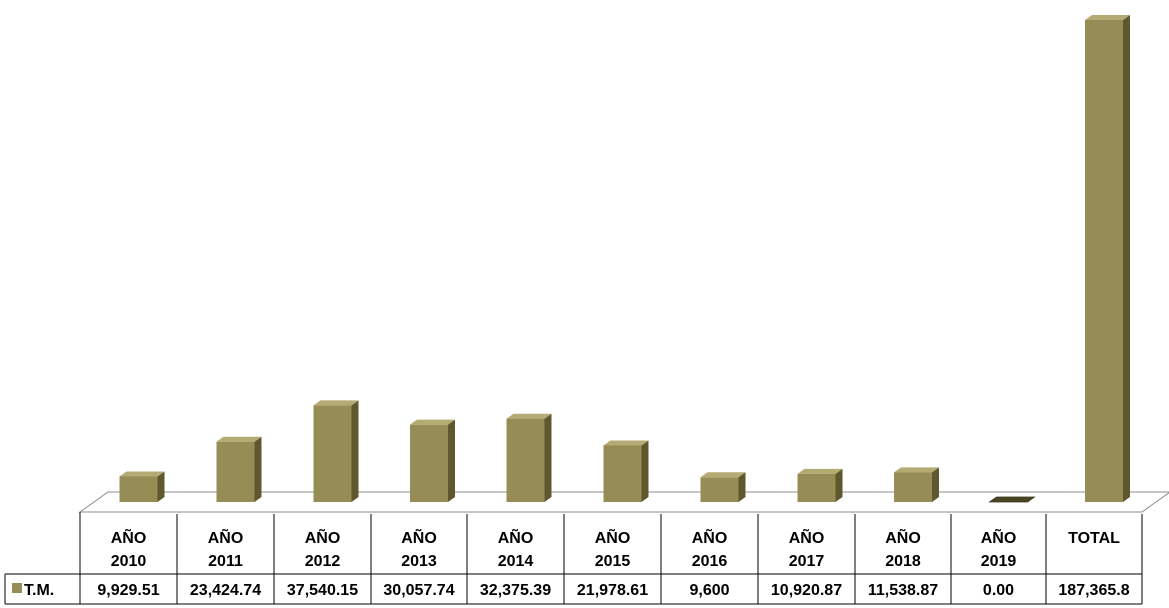  What do you see at coordinates (612, 590) in the screenshot?
I see `value-label: 21,978.61` at bounding box center [612, 590].